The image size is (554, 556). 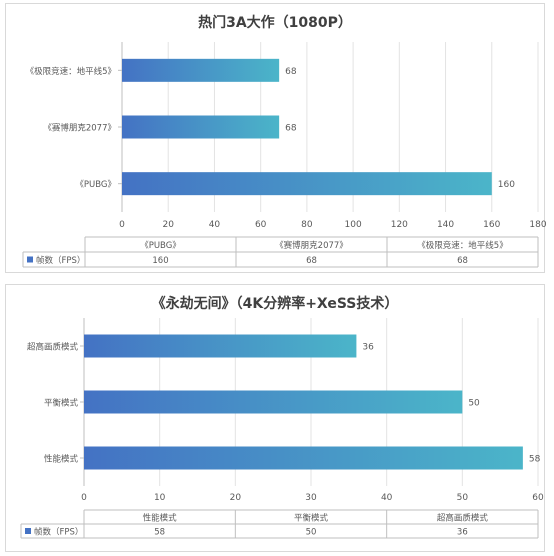 I want to click on x-tick-label: 120, so click(x=399, y=225).